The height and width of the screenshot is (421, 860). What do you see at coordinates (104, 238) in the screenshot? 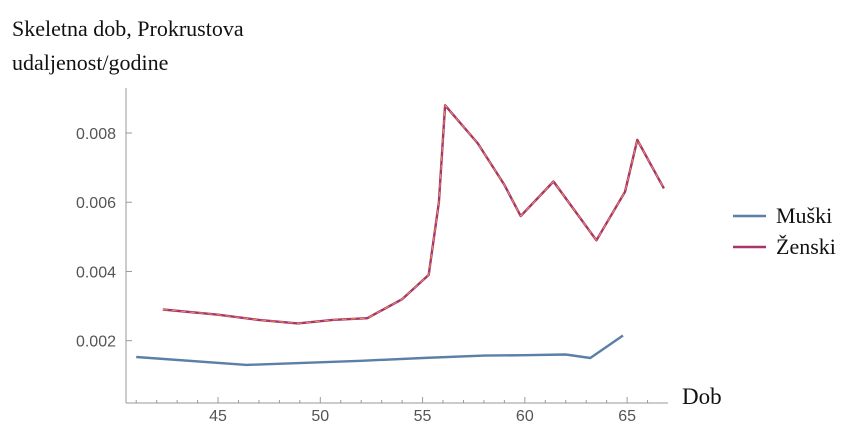
I see `y-axis-ticks: 0.002 0.004 0.006 0.008` at bounding box center [104, 238].